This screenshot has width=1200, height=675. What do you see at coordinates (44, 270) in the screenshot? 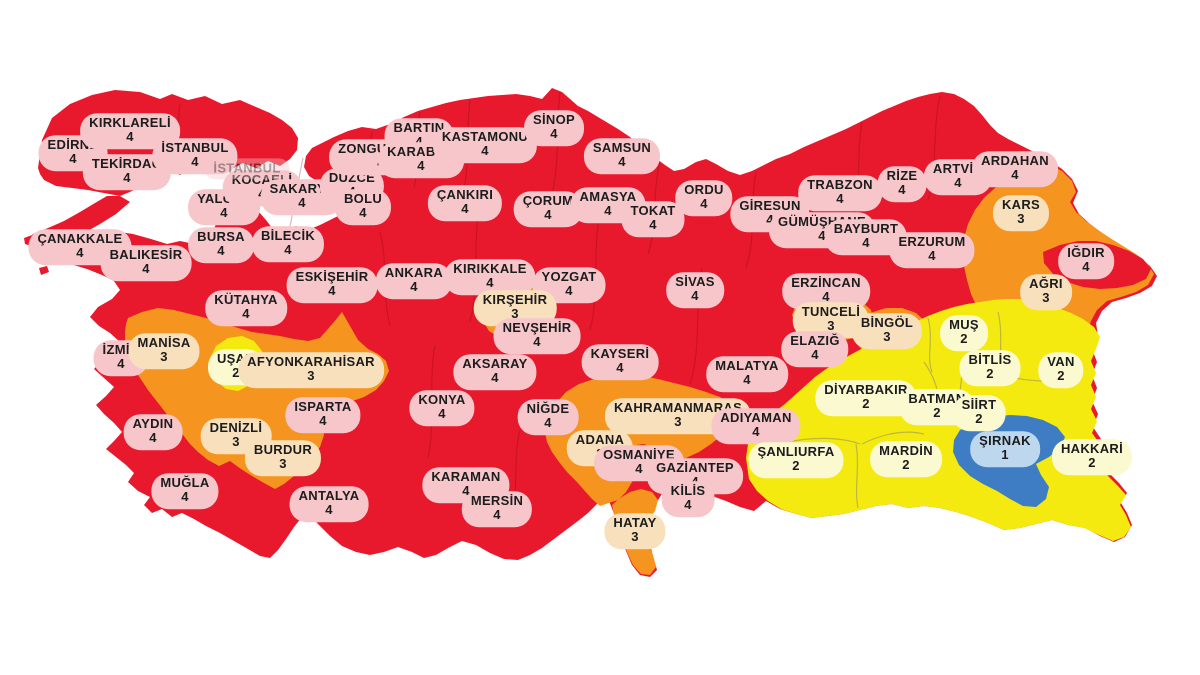
I see `island` at bounding box center [44, 270].